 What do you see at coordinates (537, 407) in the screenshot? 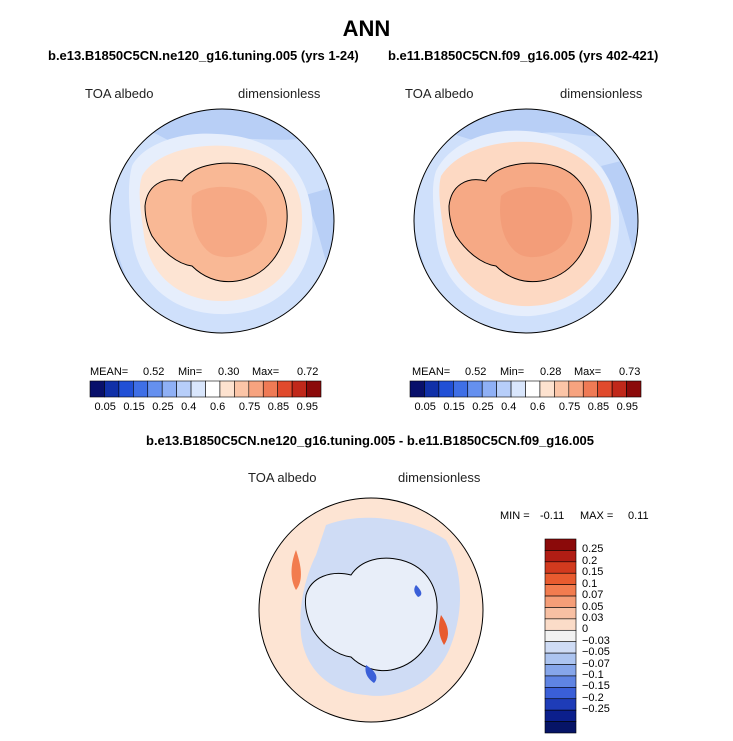
I see `colorbar-tick-label: 0.6` at bounding box center [537, 407].